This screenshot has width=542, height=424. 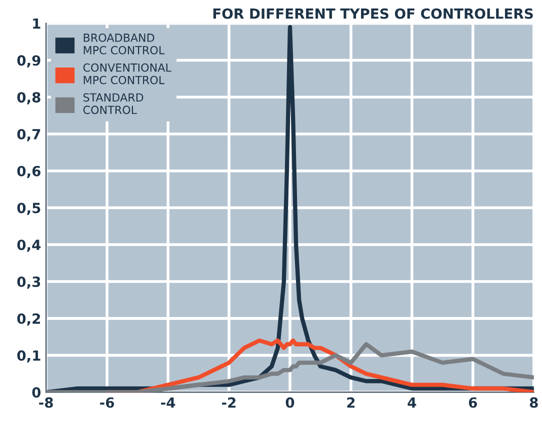 I want to click on x-tick-label: -4, so click(x=168, y=402).